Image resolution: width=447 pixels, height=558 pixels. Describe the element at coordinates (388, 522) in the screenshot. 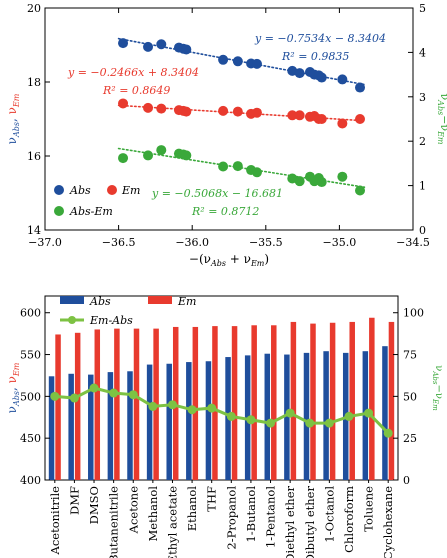

I see `category-label: Cyclohexane` at that location.